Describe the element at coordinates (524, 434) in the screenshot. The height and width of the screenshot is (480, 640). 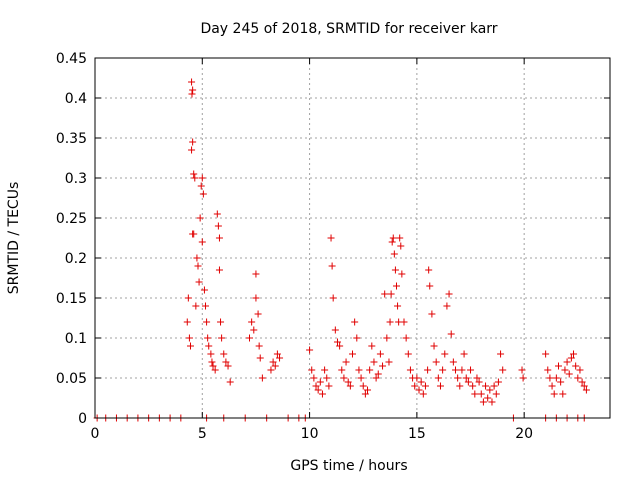
I see `x-tick-label: 20` at that location.